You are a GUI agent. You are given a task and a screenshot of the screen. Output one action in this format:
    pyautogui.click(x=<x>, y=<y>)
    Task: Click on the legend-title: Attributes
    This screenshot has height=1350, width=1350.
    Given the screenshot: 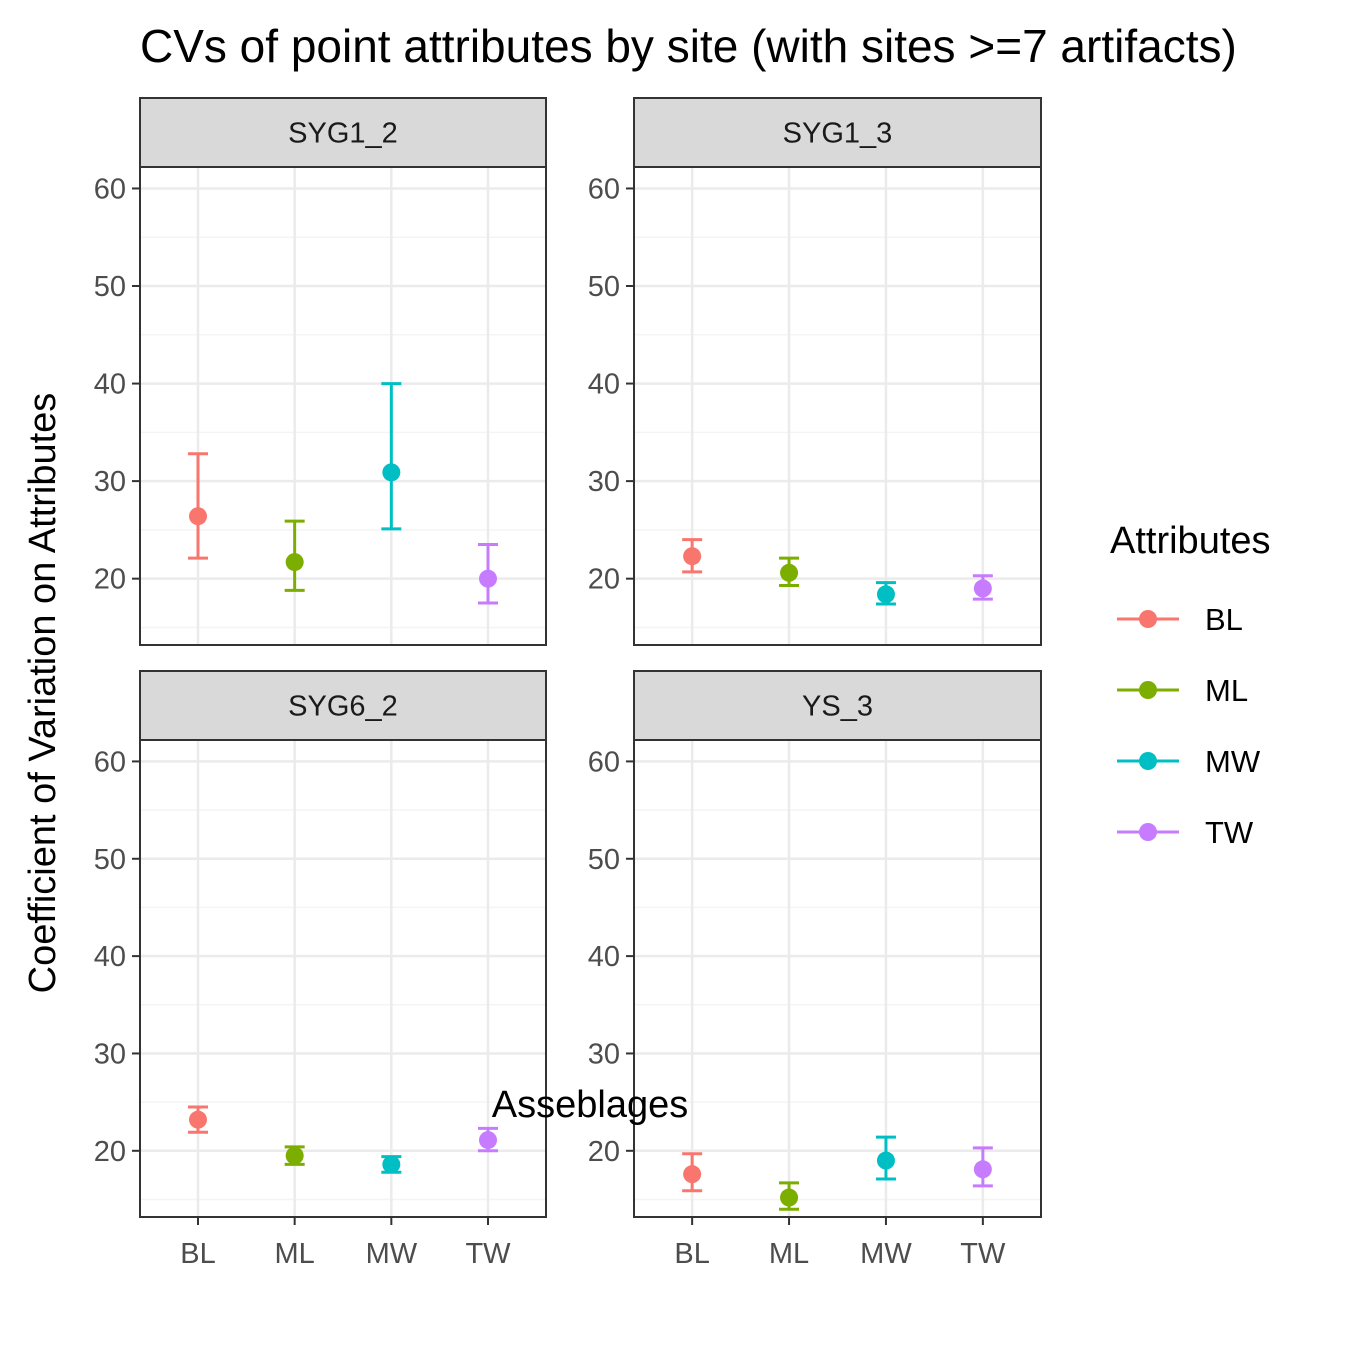 What is the action you would take?
    pyautogui.click(x=1190, y=541)
    